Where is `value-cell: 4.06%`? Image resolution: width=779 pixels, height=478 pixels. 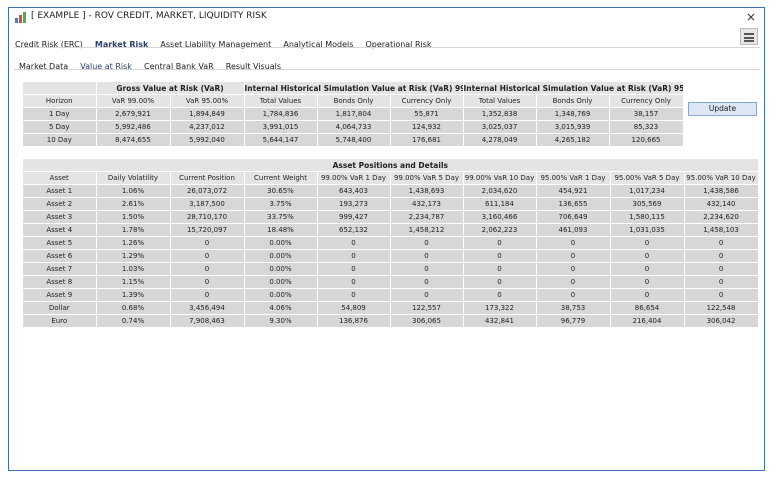 value-cell: 4.06% is located at coordinates (281, 308).